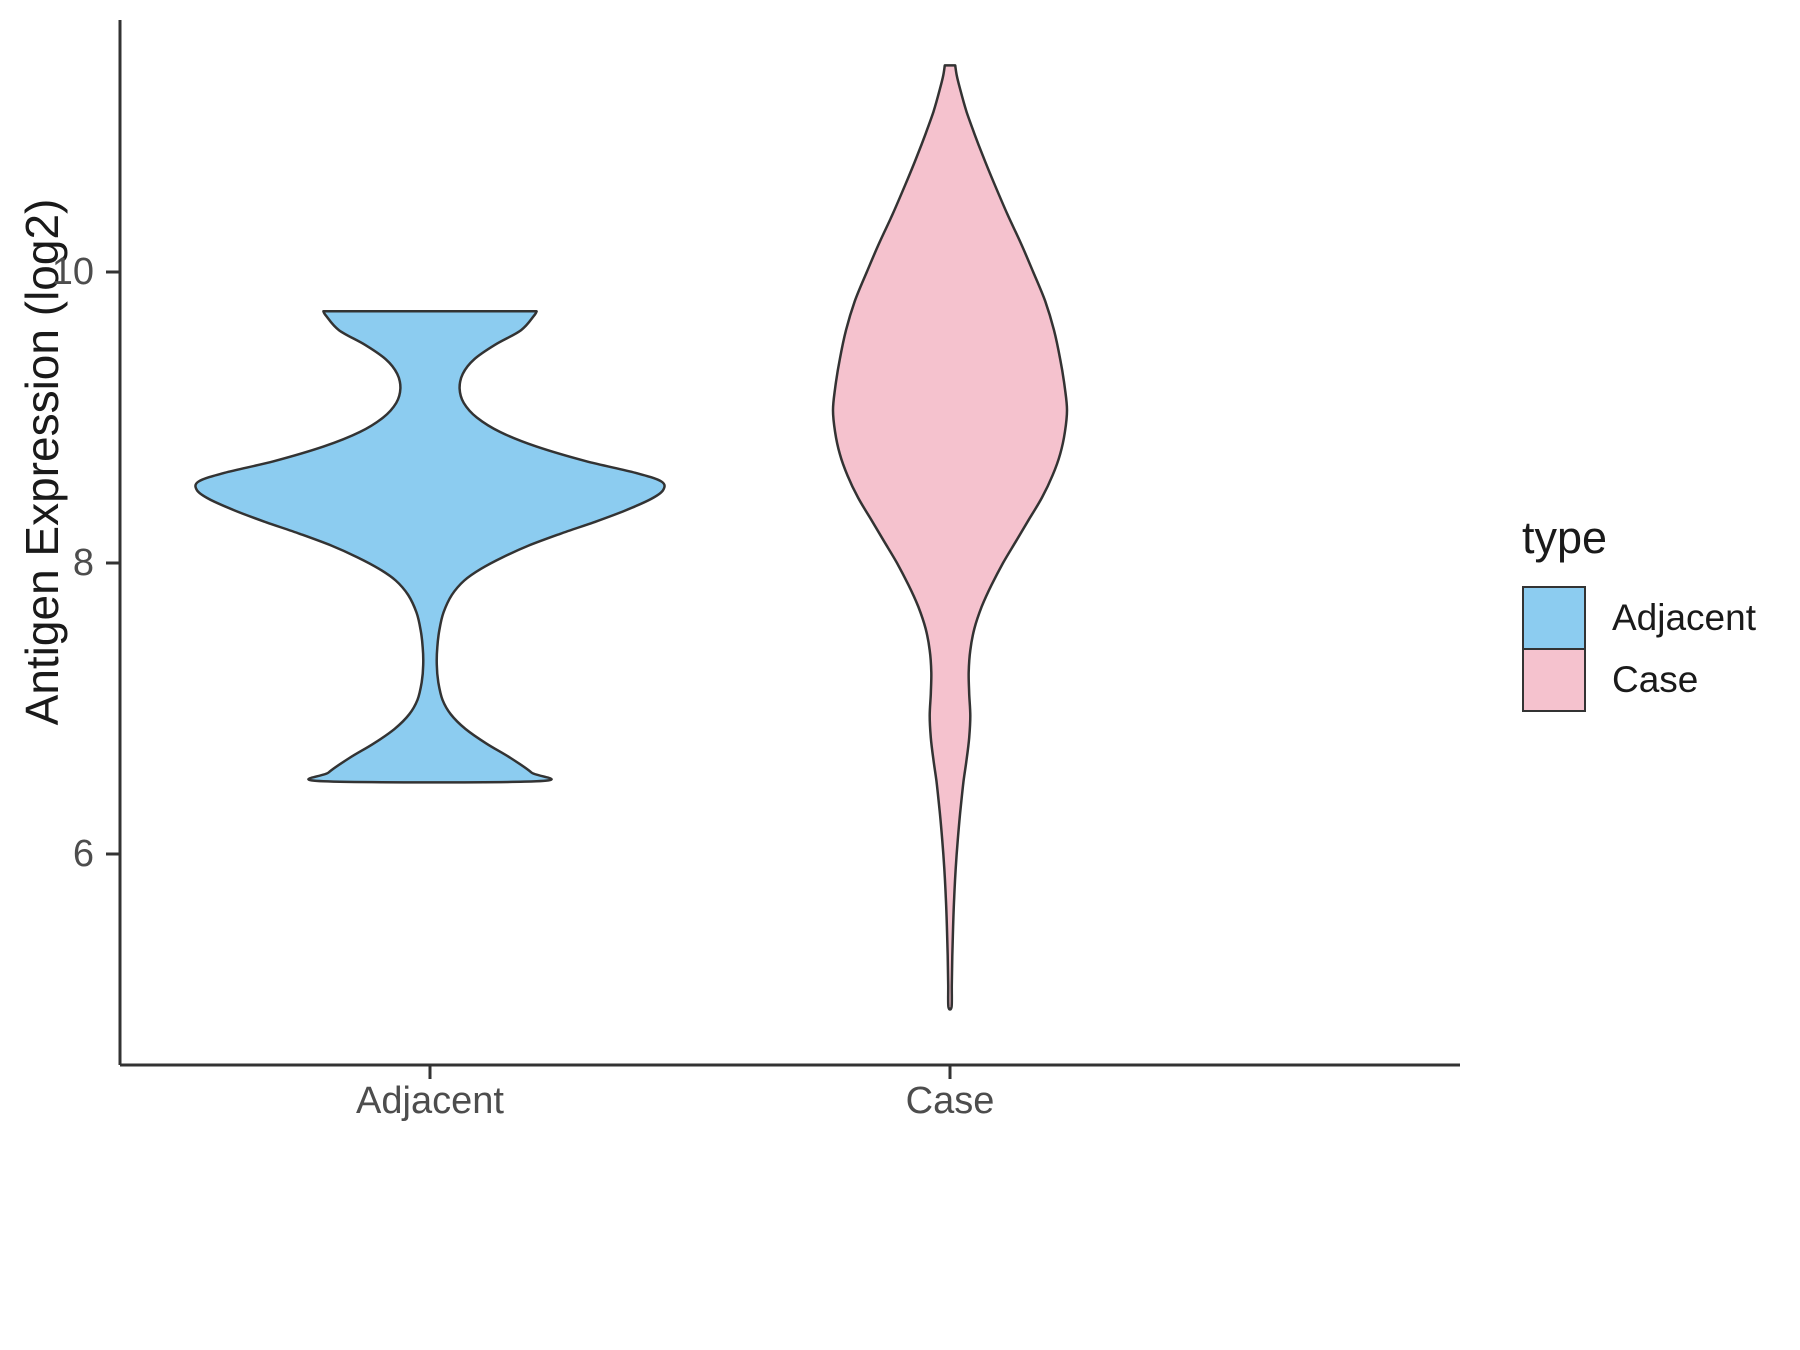 The width and height of the screenshot is (1800, 1350). What do you see at coordinates (1554, 680) in the screenshot?
I see `legend-swatch-case` at bounding box center [1554, 680].